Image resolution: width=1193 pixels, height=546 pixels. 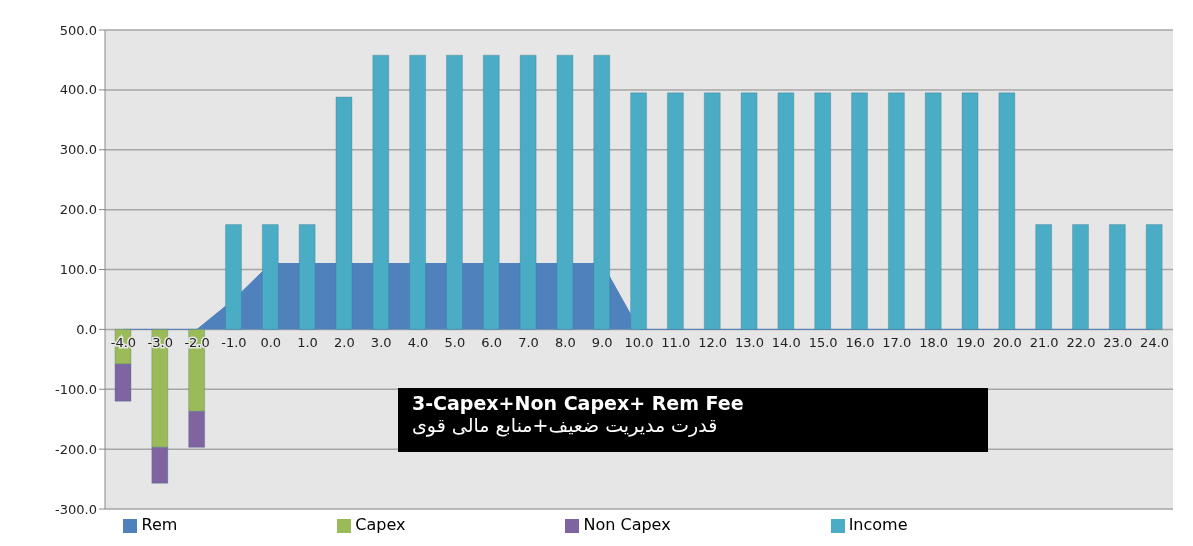 I want to click on x-tick-label: 4.0, so click(x=418, y=343).